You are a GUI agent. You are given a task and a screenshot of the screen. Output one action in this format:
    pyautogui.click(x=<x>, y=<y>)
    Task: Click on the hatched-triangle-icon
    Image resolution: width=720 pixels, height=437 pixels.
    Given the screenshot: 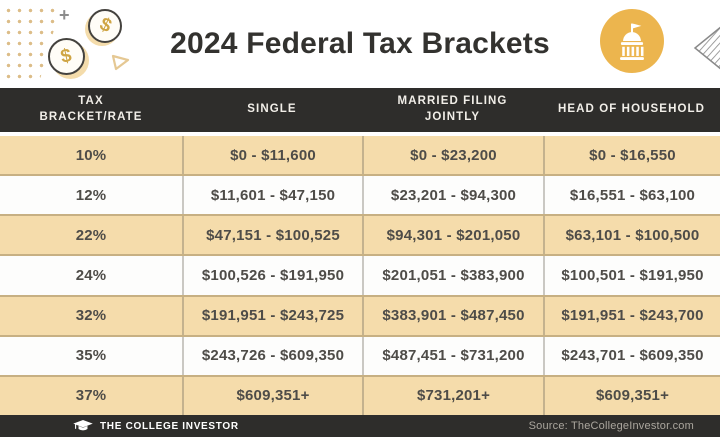 What is the action you would take?
    pyautogui.click(x=706, y=50)
    